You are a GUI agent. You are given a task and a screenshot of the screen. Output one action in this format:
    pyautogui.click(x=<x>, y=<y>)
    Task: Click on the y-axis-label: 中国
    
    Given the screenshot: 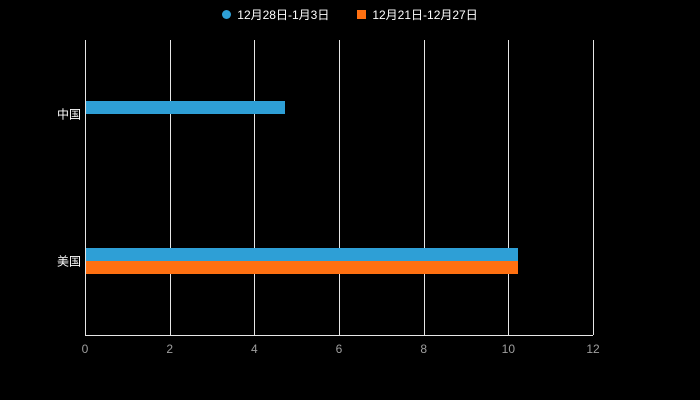 What is the action you would take?
    pyautogui.click(x=68, y=114)
    